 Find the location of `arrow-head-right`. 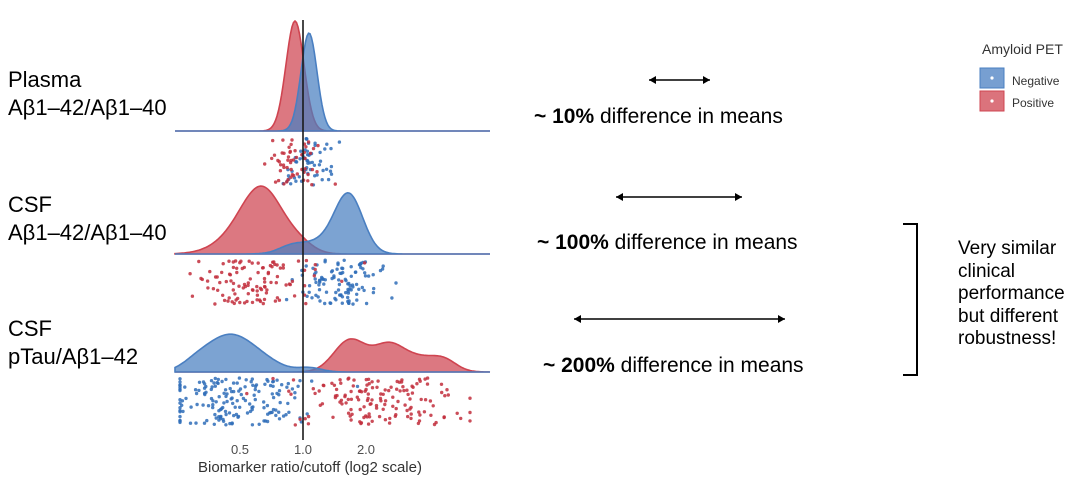

arrow-head-right is located at coordinates (706, 80).